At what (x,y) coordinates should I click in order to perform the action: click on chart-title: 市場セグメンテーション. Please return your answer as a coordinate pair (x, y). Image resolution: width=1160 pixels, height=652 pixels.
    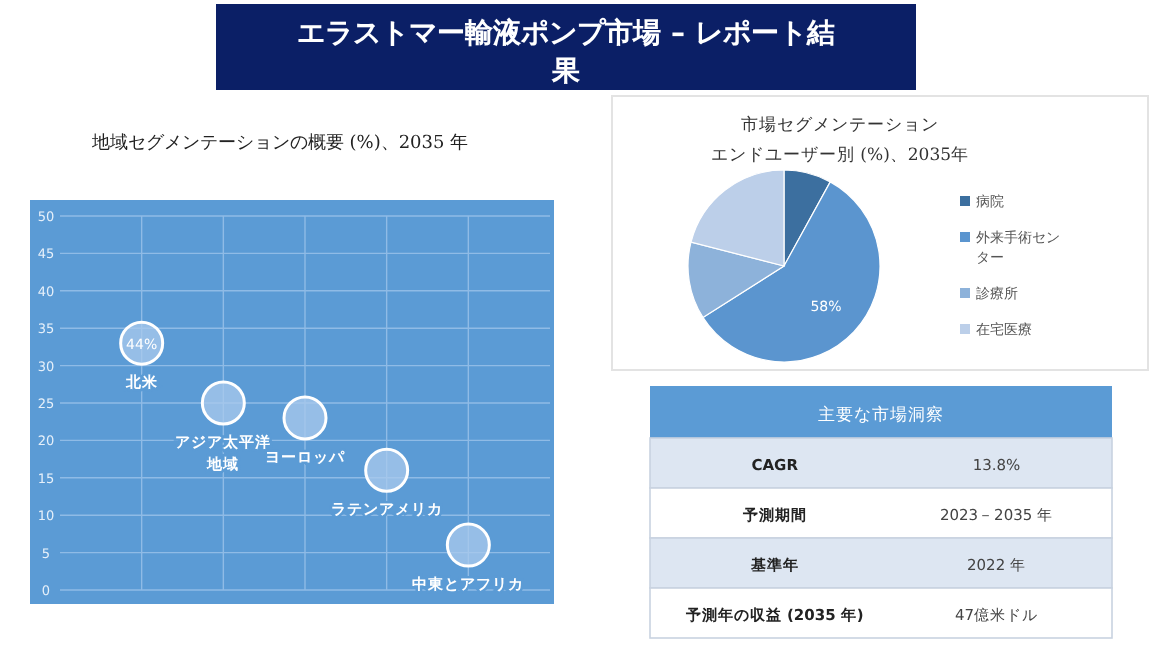
    Looking at the image, I should click on (840, 125).